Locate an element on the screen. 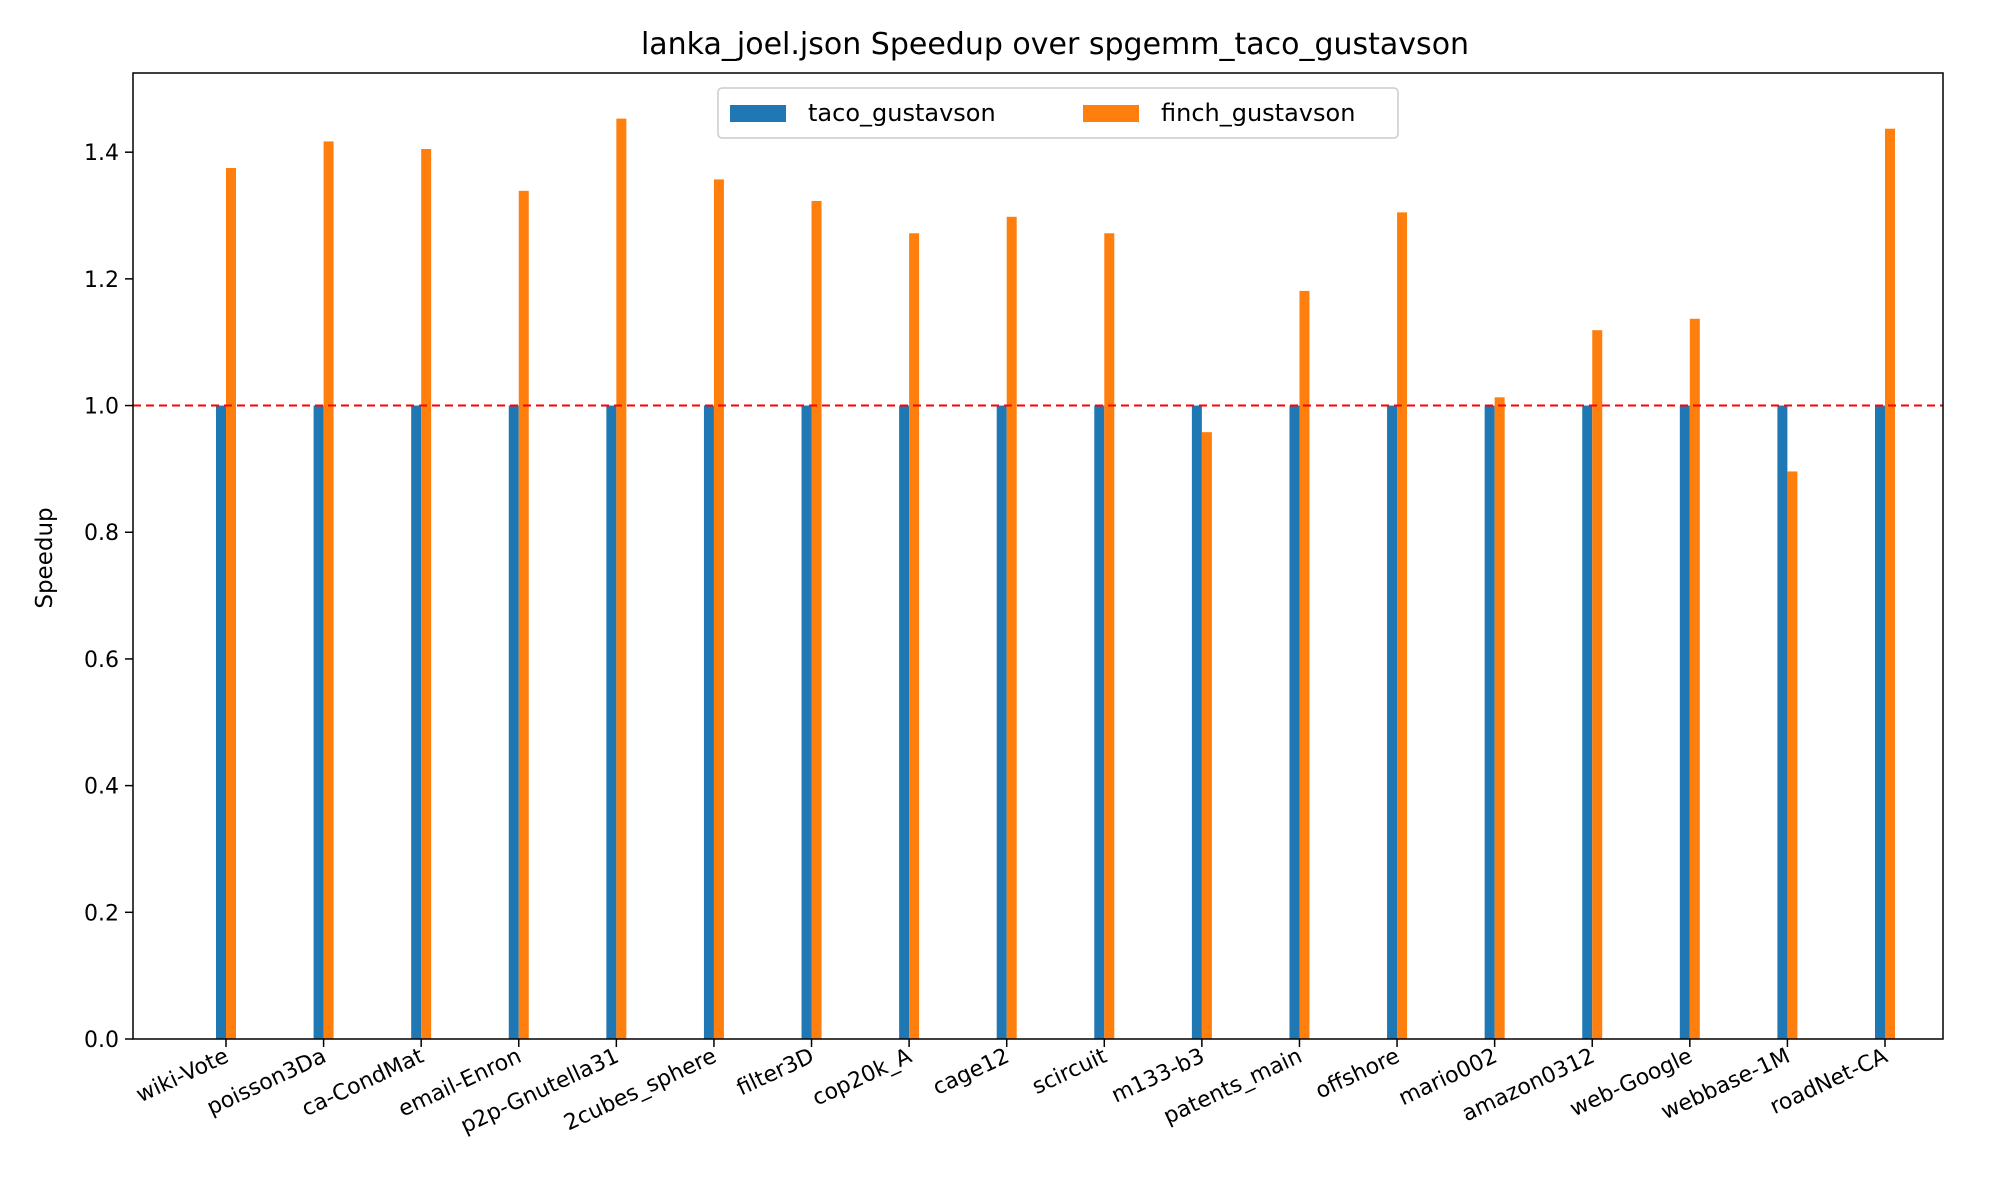  bar-finch_gustavson-wiki-Vote is located at coordinates (231, 603).